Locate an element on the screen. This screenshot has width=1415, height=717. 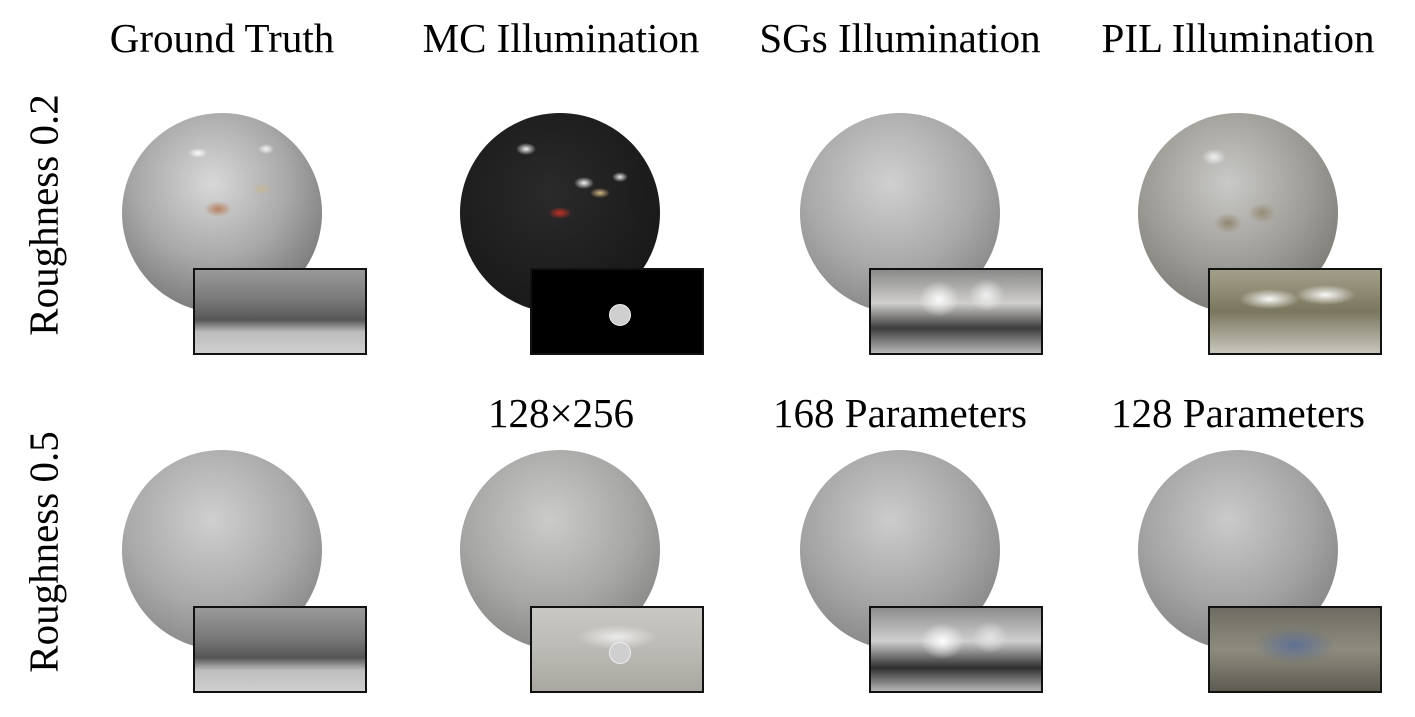
row-label-roughness-0-2: Roughness 0.2 is located at coordinates (43, 215).